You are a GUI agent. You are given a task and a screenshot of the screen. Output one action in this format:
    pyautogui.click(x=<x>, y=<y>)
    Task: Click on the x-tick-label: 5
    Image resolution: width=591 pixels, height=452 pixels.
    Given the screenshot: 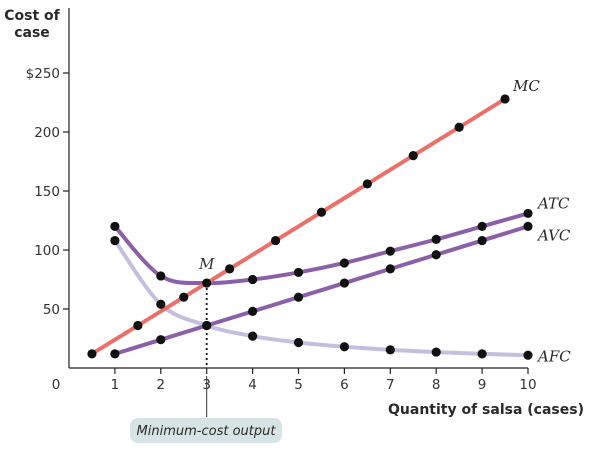 What is the action you would take?
    pyautogui.click(x=298, y=385)
    